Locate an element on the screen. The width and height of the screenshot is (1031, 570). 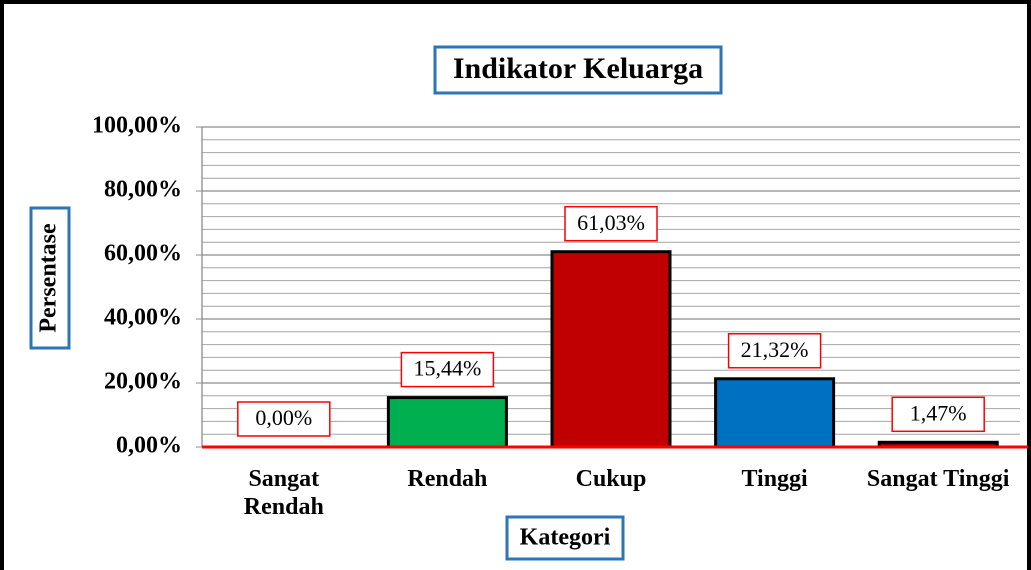
value-label: 61,03% is located at coordinates (611, 222).